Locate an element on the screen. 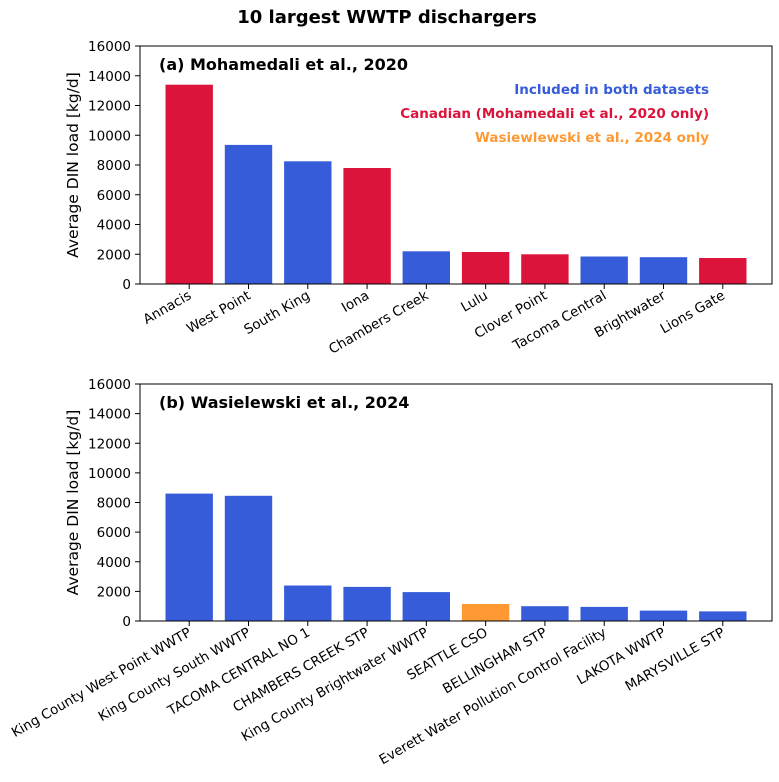 The width and height of the screenshot is (779, 782). panel-title: (a) Mohamedali et al., 2020 is located at coordinates (283, 64).